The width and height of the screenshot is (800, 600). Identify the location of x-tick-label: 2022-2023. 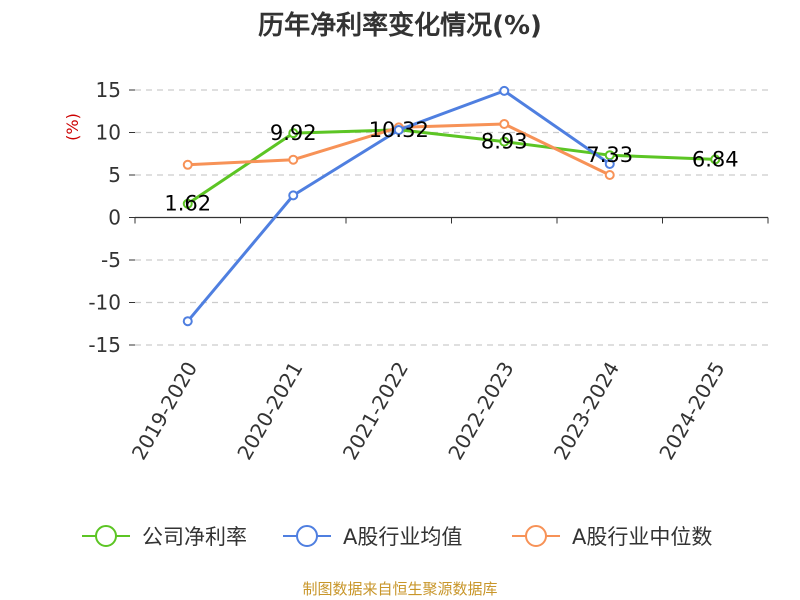
(480, 411).